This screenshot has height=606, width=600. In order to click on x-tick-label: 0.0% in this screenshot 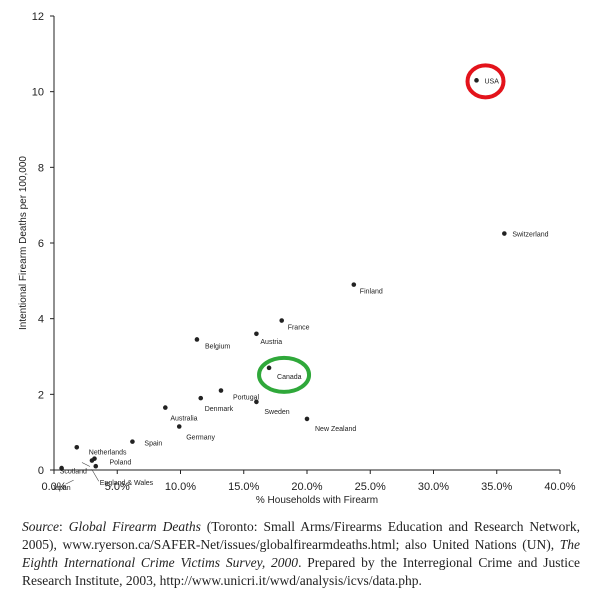, I will do `click(53, 487)`.